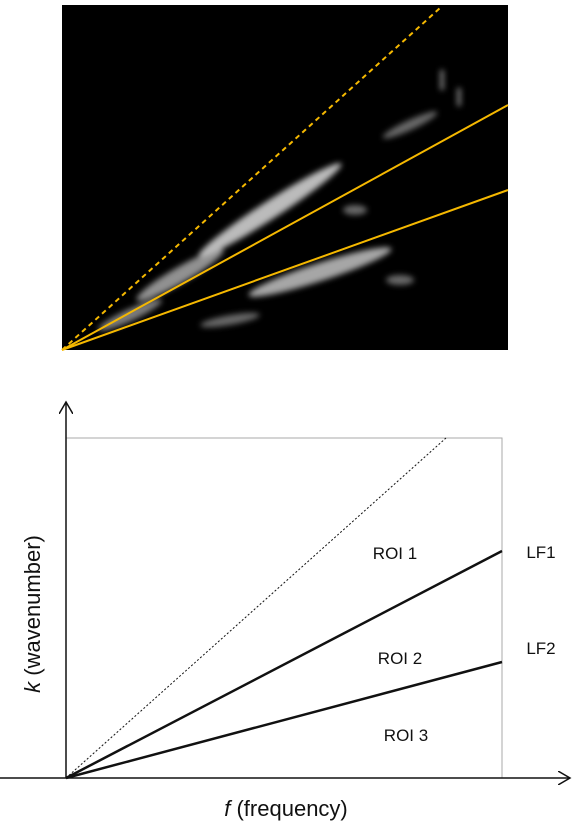 The image size is (577, 829). Describe the element at coordinates (395, 553) in the screenshot. I see `region-label: ROI 1` at that location.